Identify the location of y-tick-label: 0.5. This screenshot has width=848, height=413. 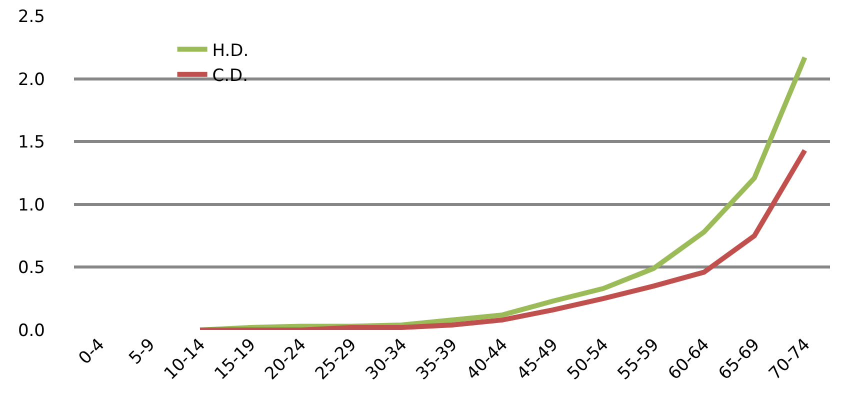
(31, 268).